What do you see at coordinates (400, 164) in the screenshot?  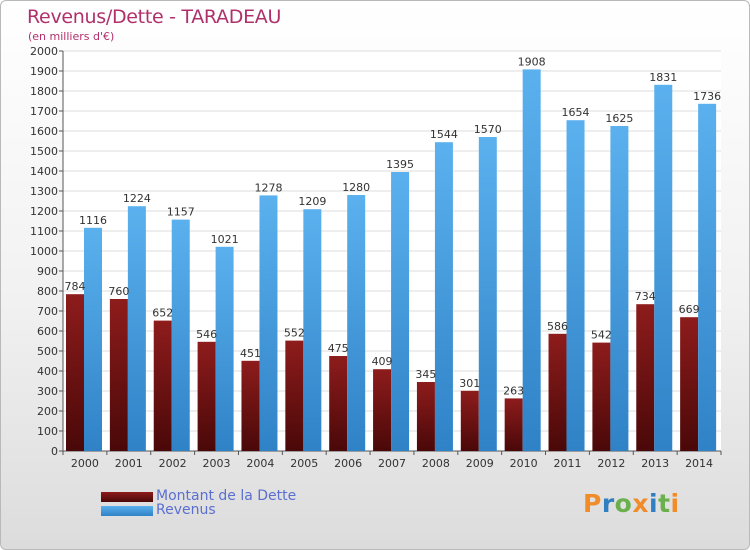 I see `revenue-value-label: 1395` at bounding box center [400, 164].